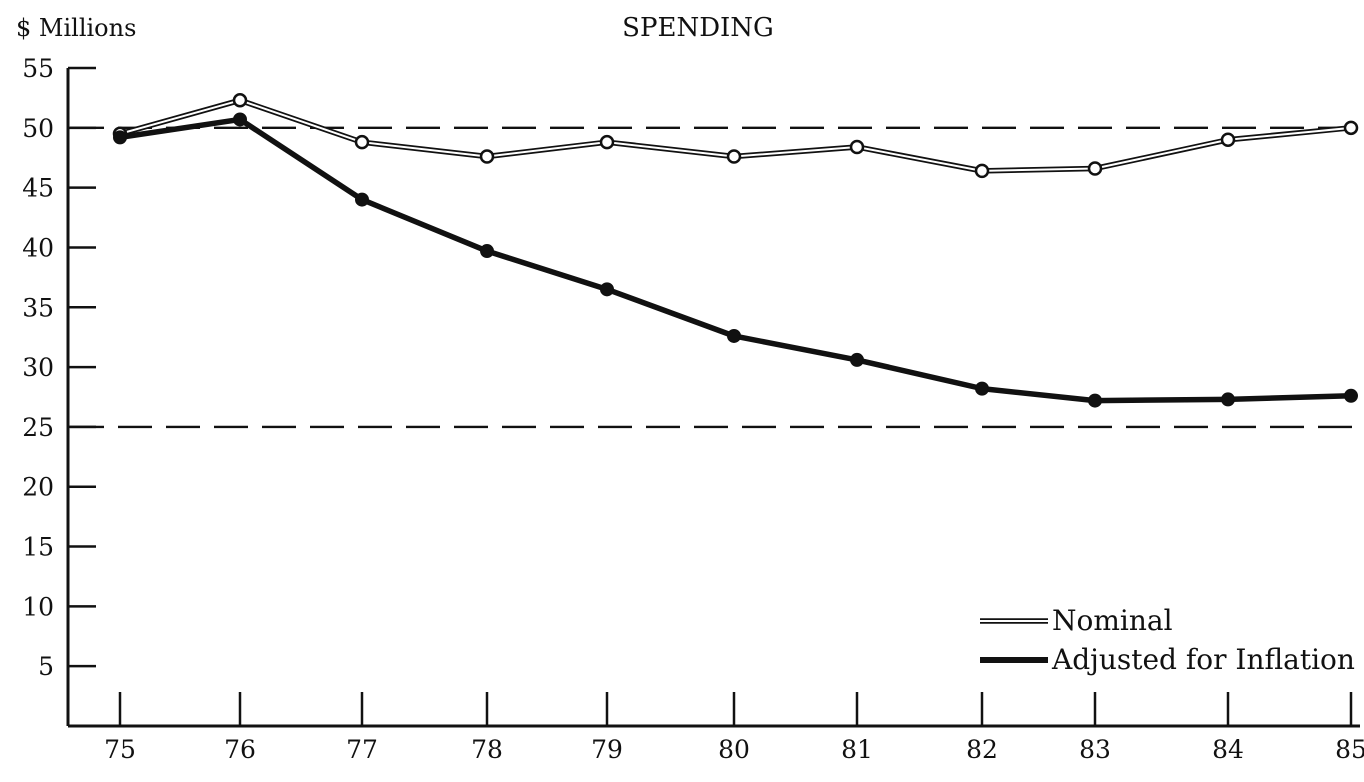  What do you see at coordinates (38, 547) in the screenshot?
I see `y-tick-label-15: 15` at bounding box center [38, 547].